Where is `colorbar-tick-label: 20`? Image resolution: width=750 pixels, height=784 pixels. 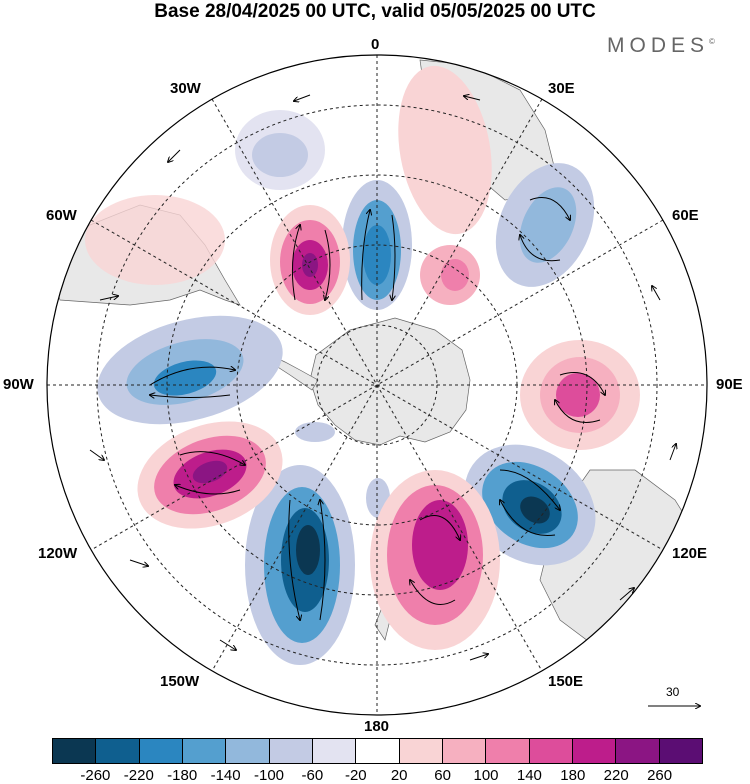 colorbar-tick-label: 20 is located at coordinates (399, 775).